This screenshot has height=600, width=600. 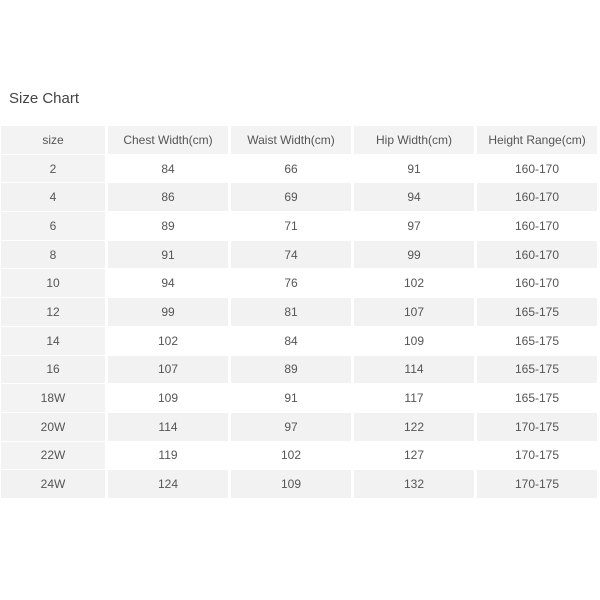 What do you see at coordinates (291, 226) in the screenshot?
I see `waist-cell: 71` at bounding box center [291, 226].